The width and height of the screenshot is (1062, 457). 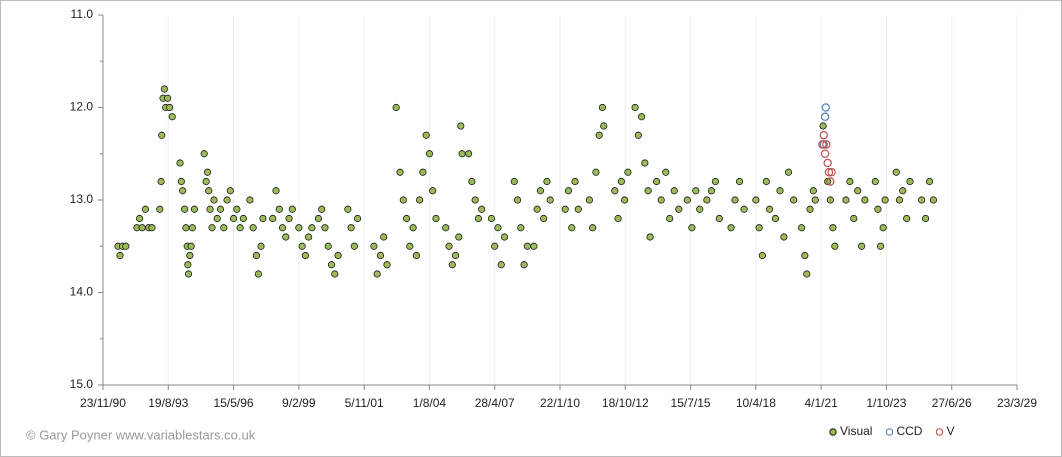 What do you see at coordinates (756, 403) in the screenshot?
I see `x-tick-label: 10/4/18` at bounding box center [756, 403].